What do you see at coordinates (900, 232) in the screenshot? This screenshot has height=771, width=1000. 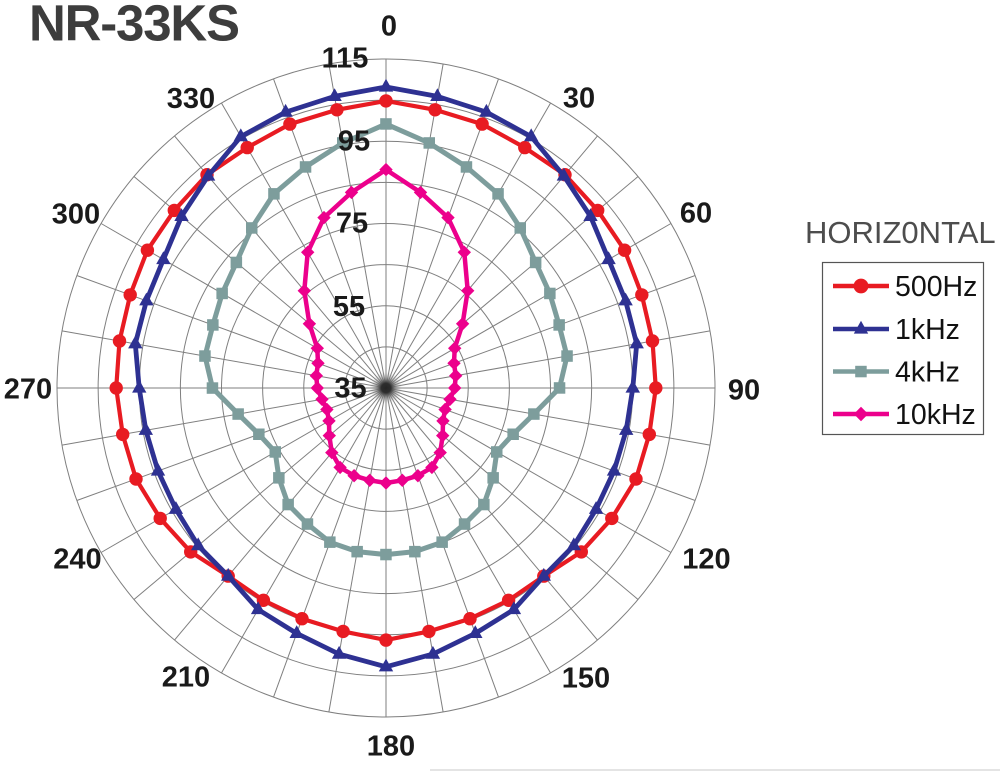 I see `svg-text: HORIZ0NTAL` at bounding box center [900, 232].